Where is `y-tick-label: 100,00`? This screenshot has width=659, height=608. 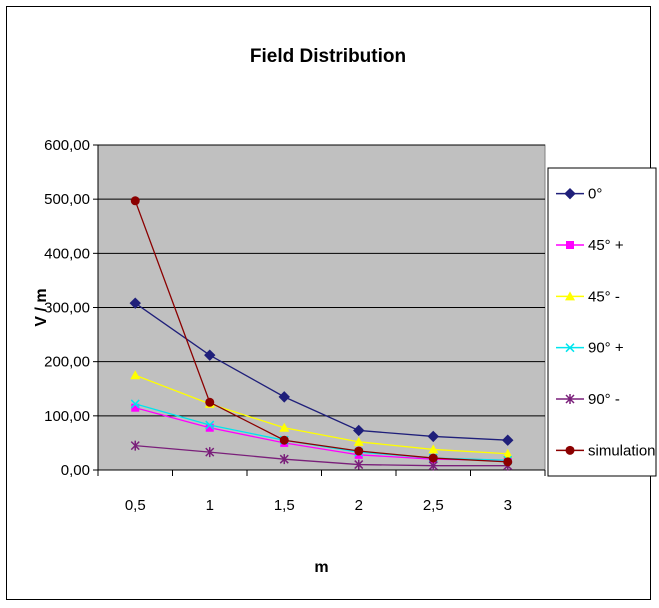 y-tick-label: 100,00 is located at coordinates (67, 416).